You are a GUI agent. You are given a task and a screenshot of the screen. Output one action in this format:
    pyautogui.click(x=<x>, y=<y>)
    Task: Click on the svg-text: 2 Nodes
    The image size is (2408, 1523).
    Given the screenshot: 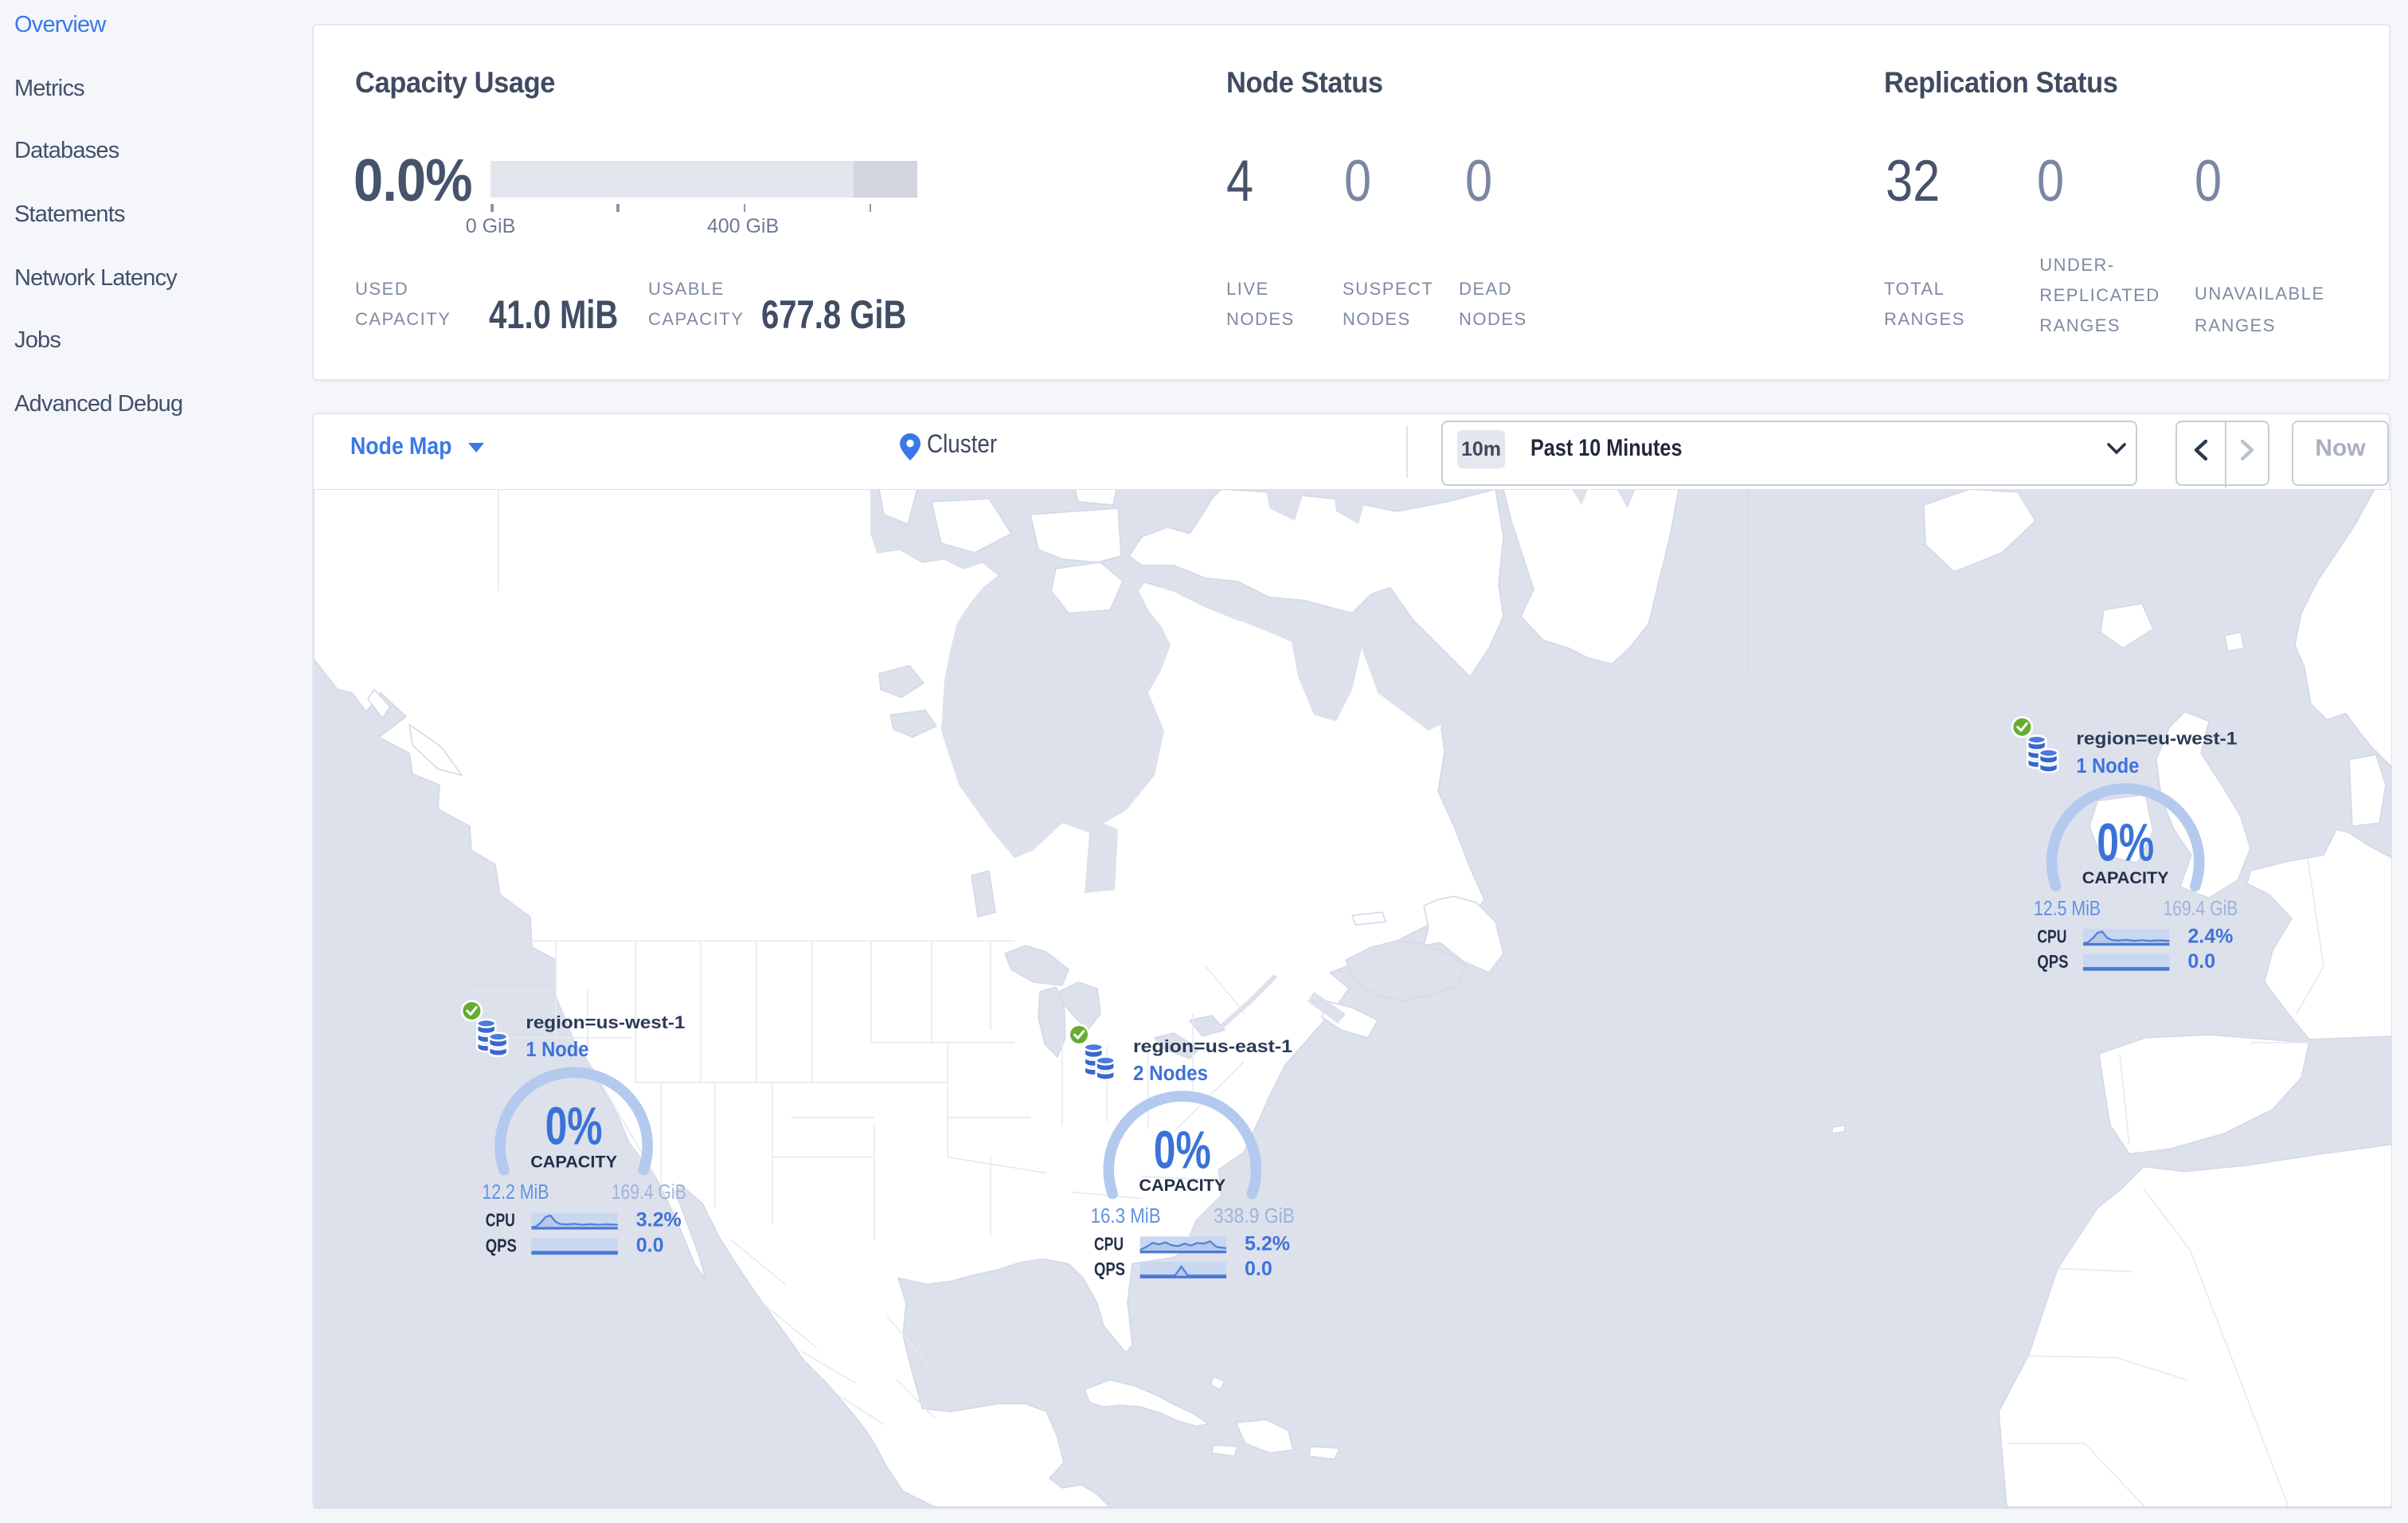 What is the action you would take?
    pyautogui.click(x=1170, y=1073)
    